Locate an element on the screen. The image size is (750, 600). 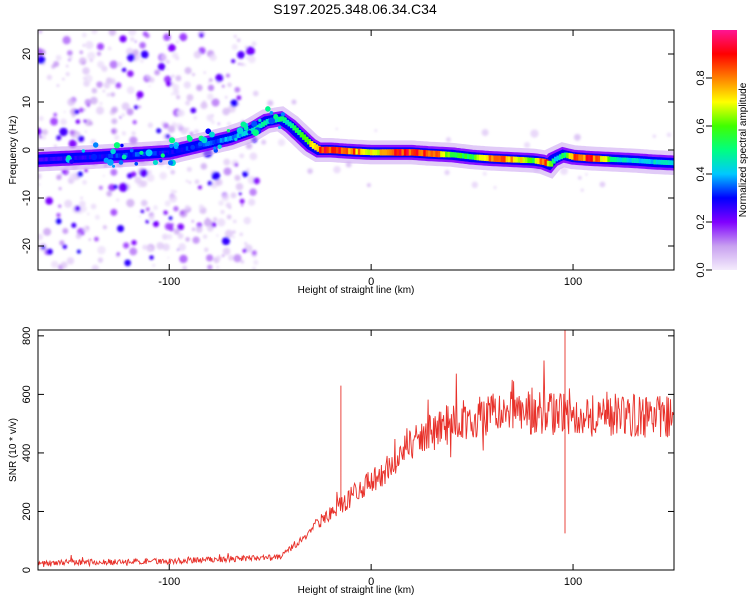
colorbar-ticks: 0.0 0.2 0.4 0.6 0.8 is located at coordinates (703, 174).